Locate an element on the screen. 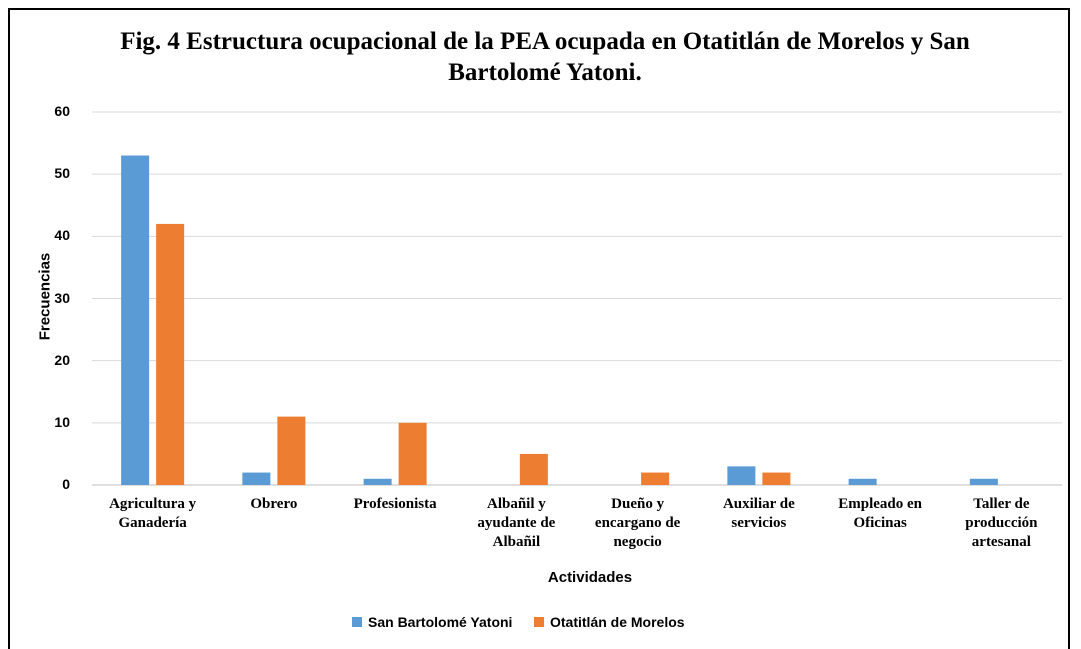  y-tick-label: 60 is located at coordinates (62, 111).